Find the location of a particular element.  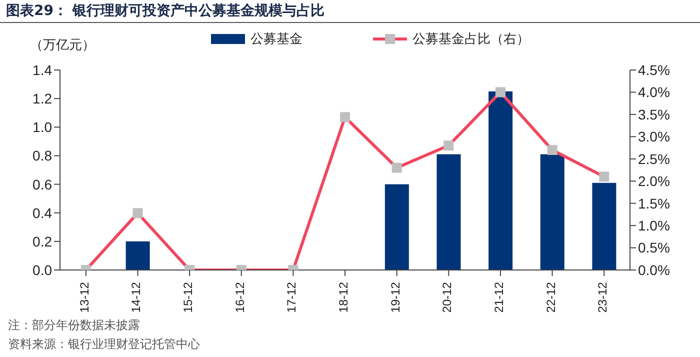

y2-tick-label: 3.0% is located at coordinates (654, 136).